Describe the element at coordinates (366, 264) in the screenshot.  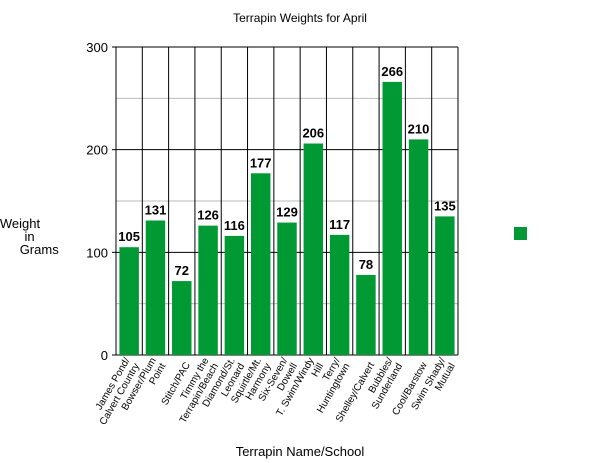
I see `value-label: 78` at that location.